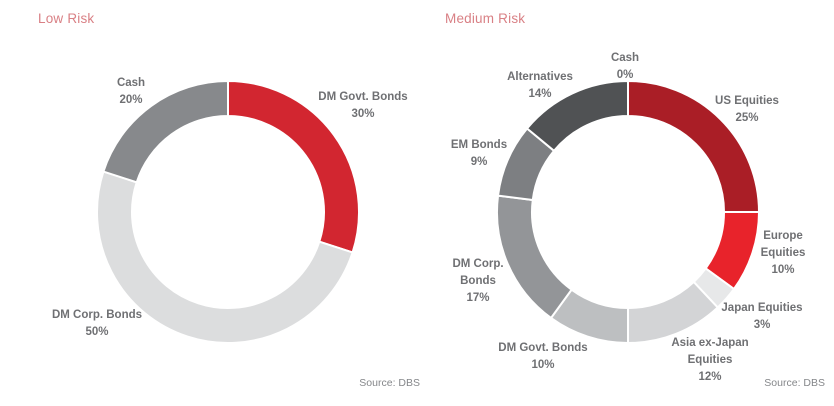  What do you see at coordinates (66, 18) in the screenshot?
I see `low-risk-chart-title: Low Risk` at bounding box center [66, 18].